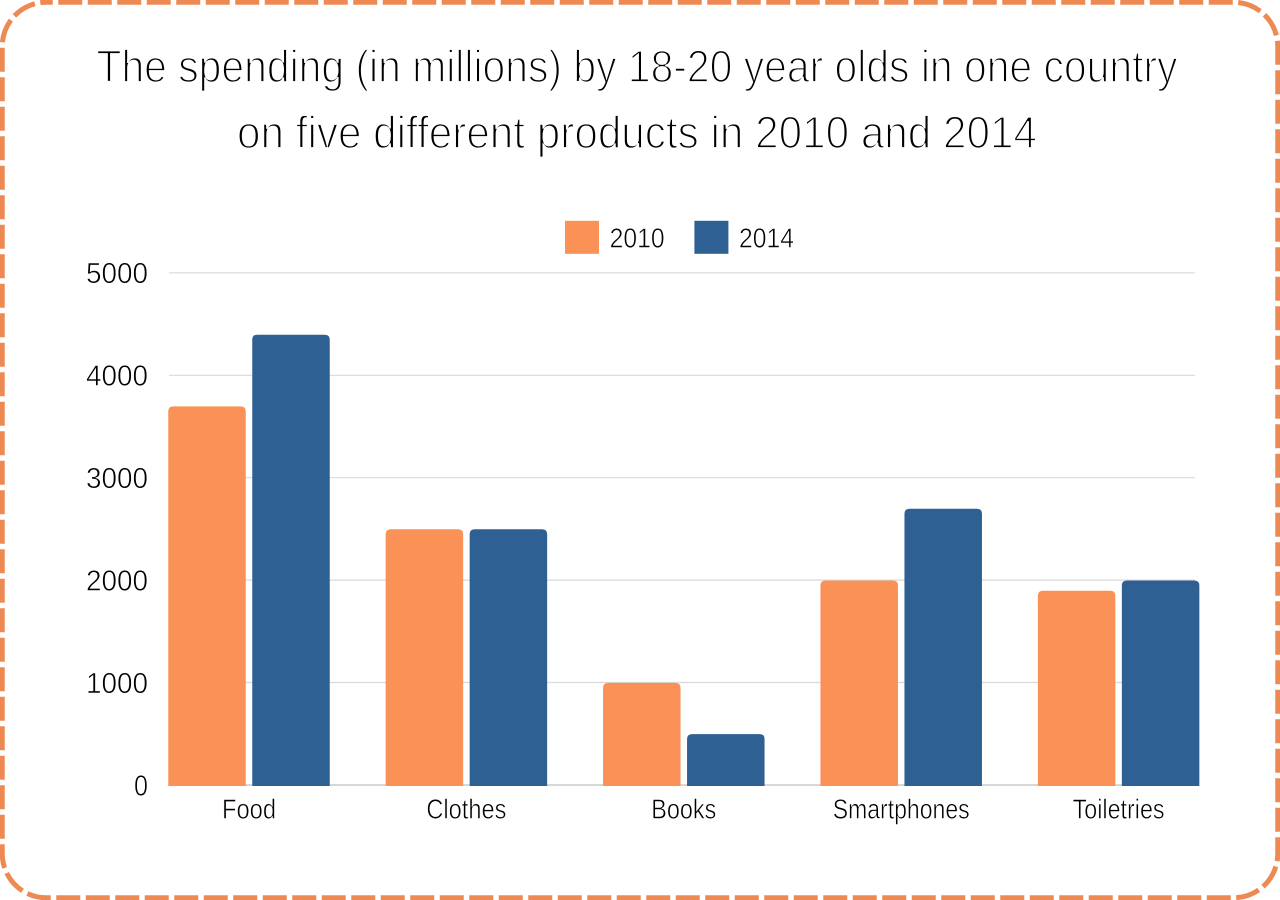 This screenshot has width=1280, height=900. I want to click on svg-text: 2000, so click(117, 581).